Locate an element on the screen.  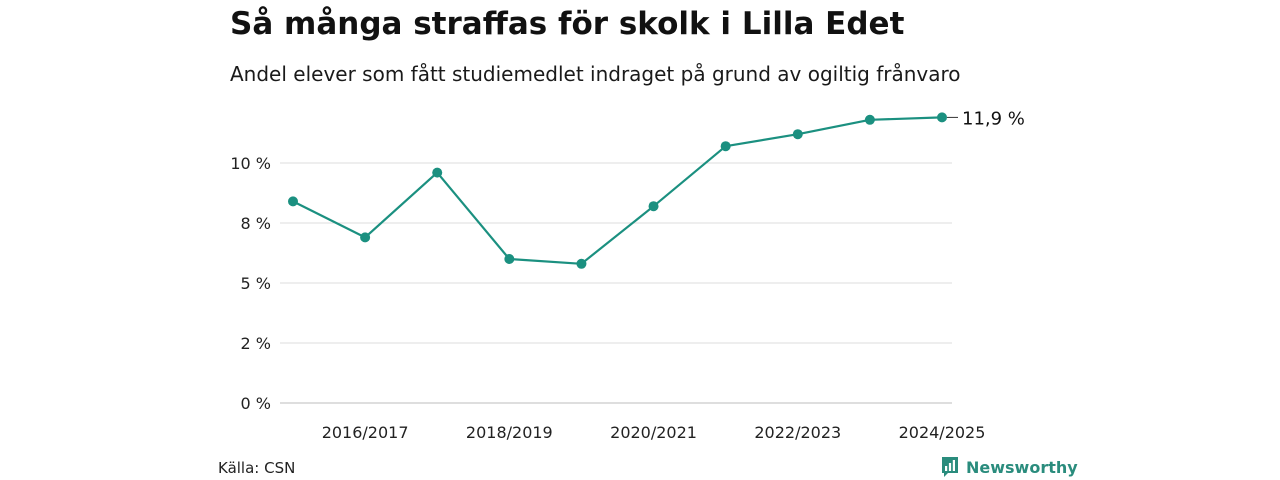
brand-name: Newsworthy is located at coordinates (1022, 467).